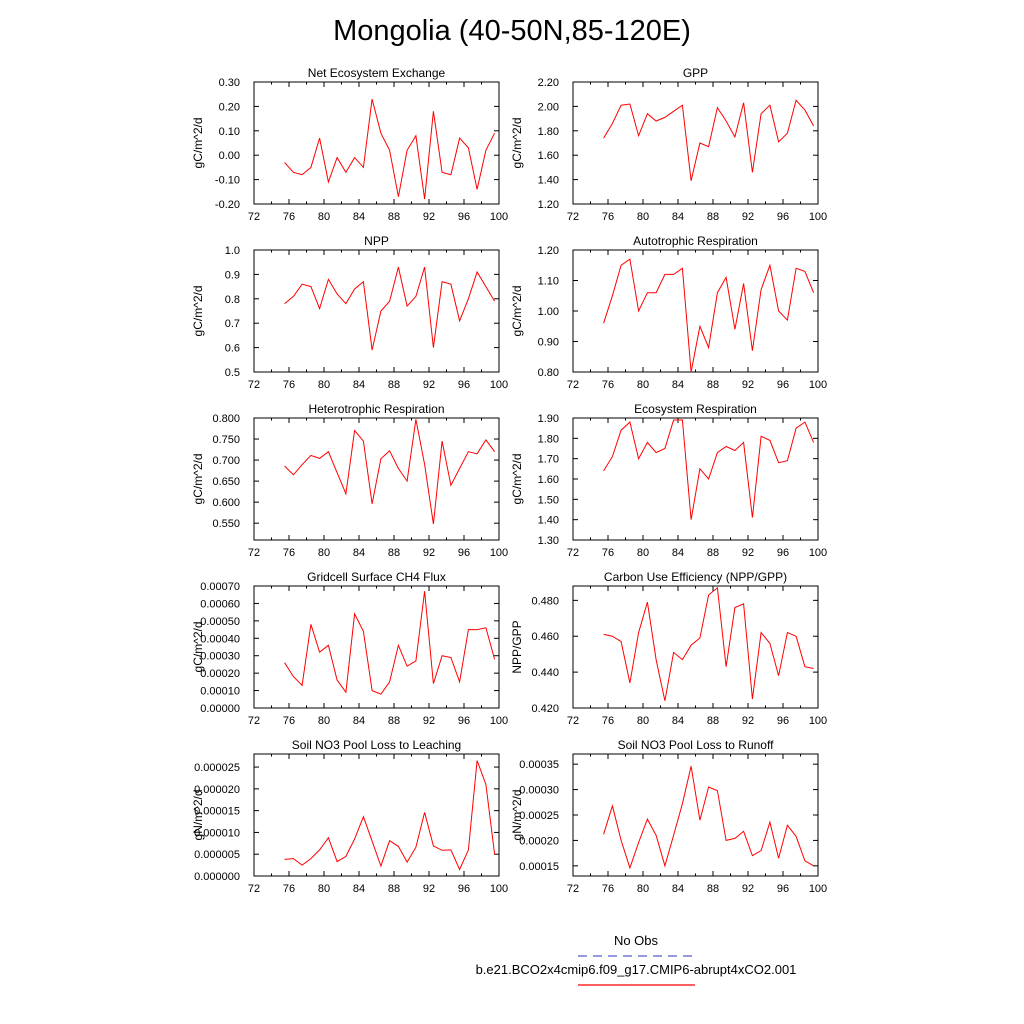  What do you see at coordinates (695, 577) in the screenshot?
I see `panel-title: Carbon Use Efficiency (NPP/GPP)` at bounding box center [695, 577].